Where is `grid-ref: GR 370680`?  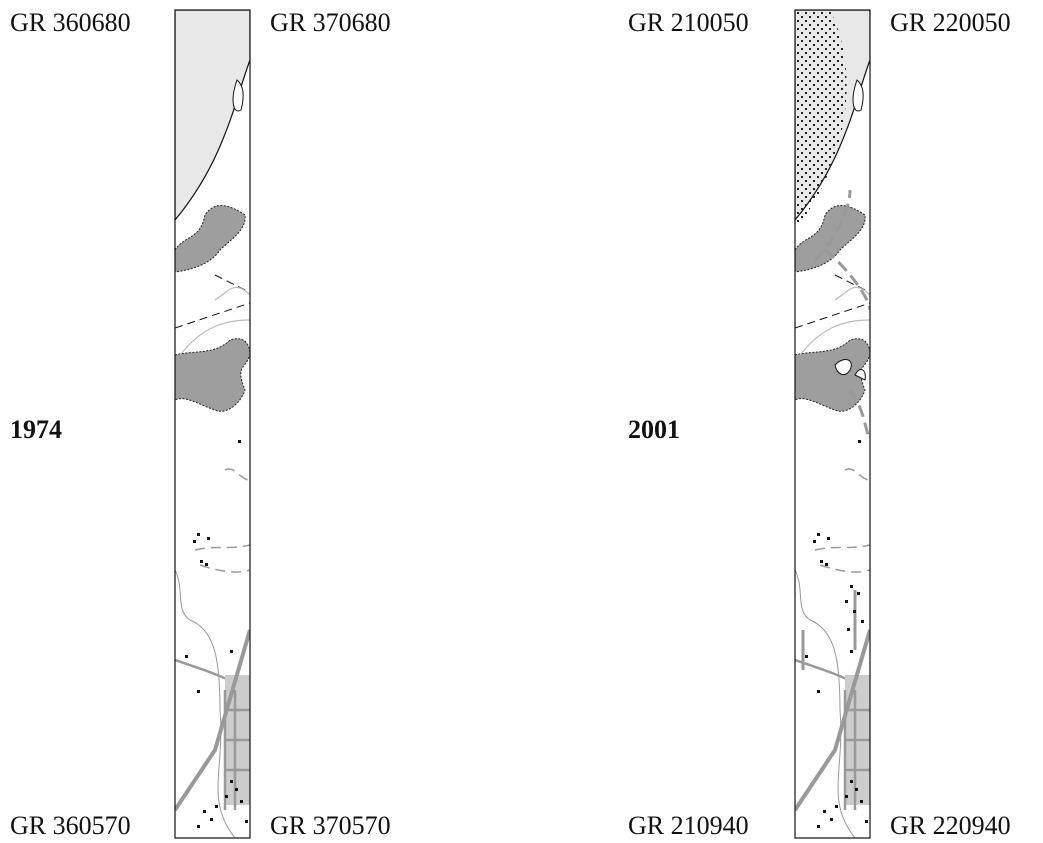
grid-ref: GR 370680 is located at coordinates (330, 22).